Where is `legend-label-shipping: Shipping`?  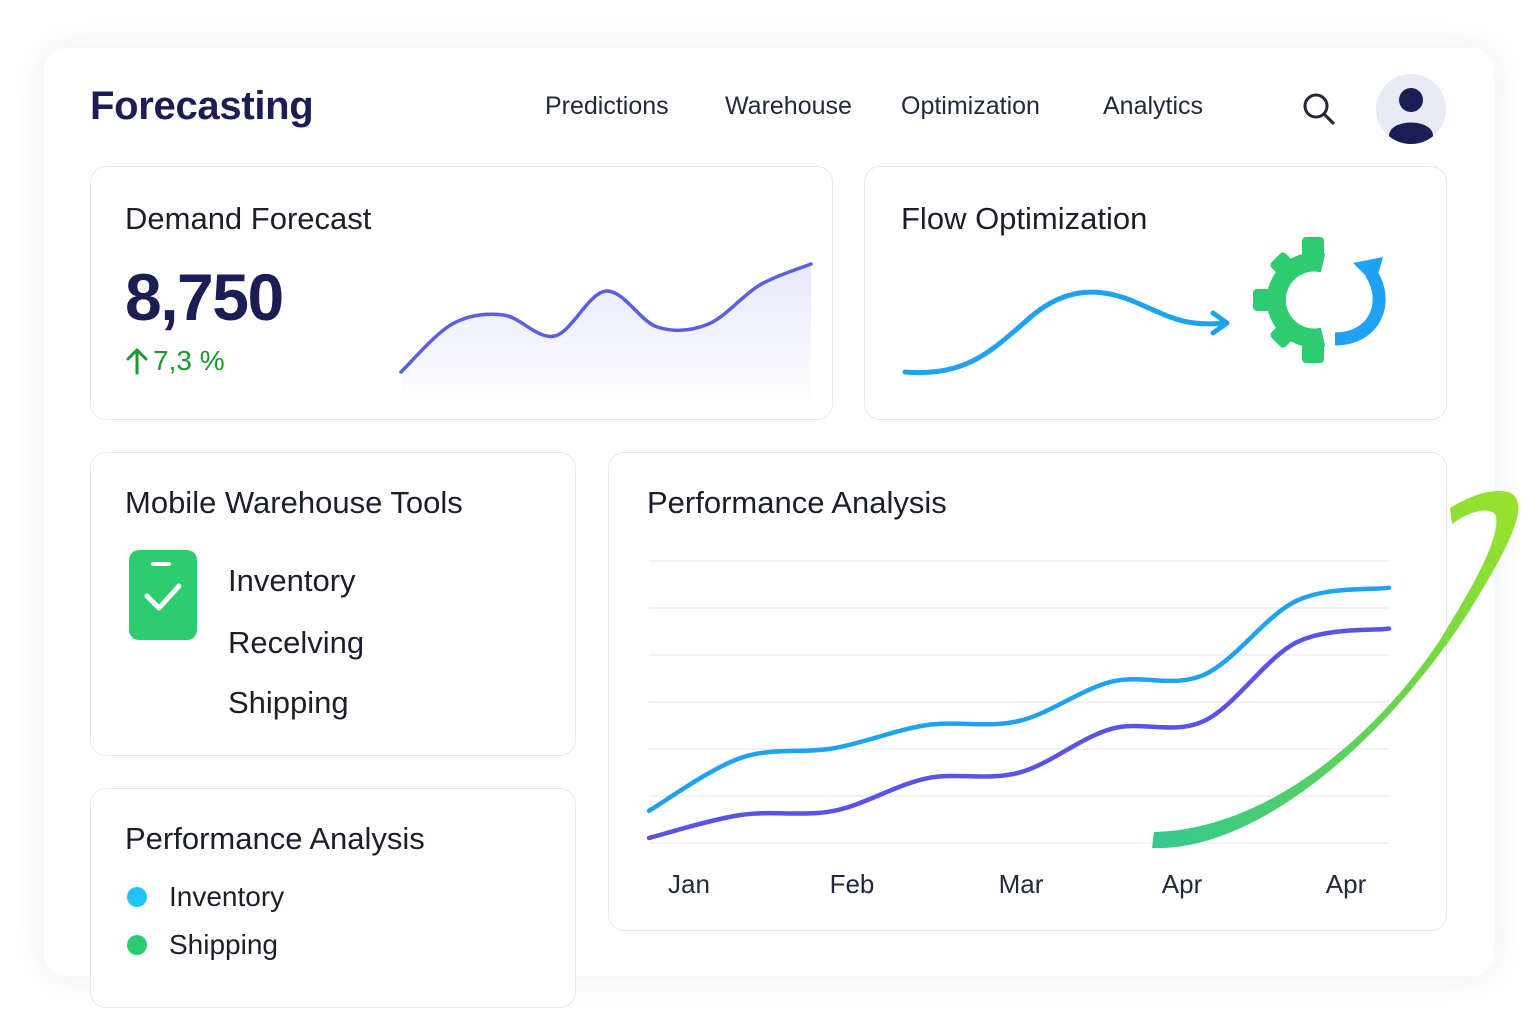
legend-label-shipping: Shipping is located at coordinates (223, 944).